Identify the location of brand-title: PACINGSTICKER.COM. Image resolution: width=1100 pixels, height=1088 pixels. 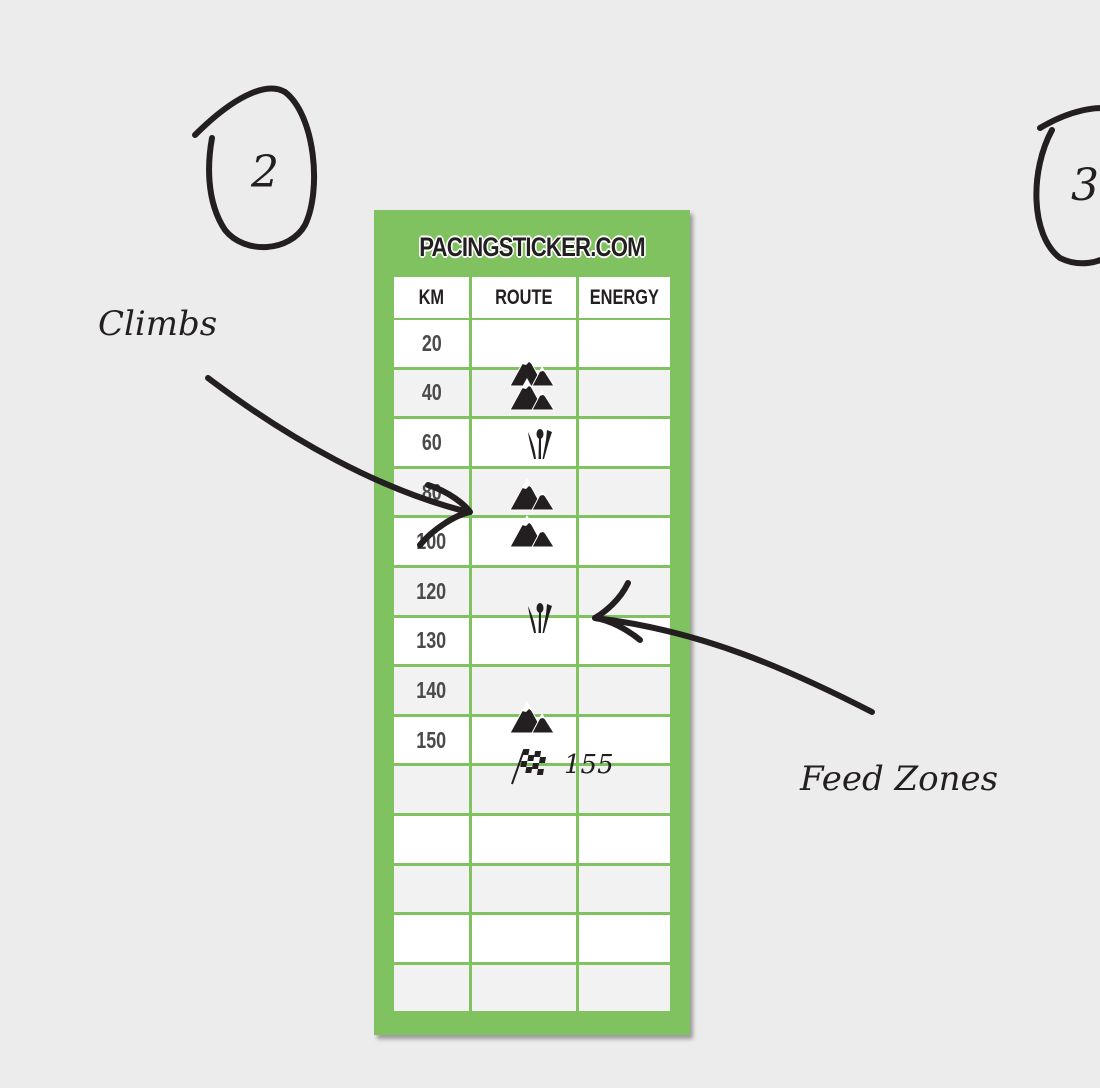
(532, 247).